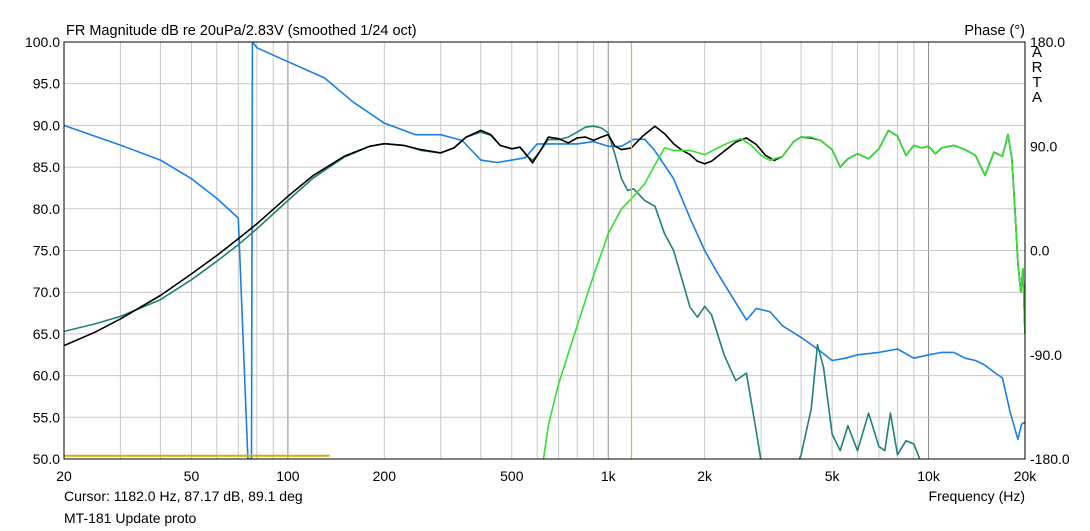 This screenshot has width=1090, height=531. Describe the element at coordinates (46, 417) in the screenshot. I see `y-tick-label: 55.0` at that location.